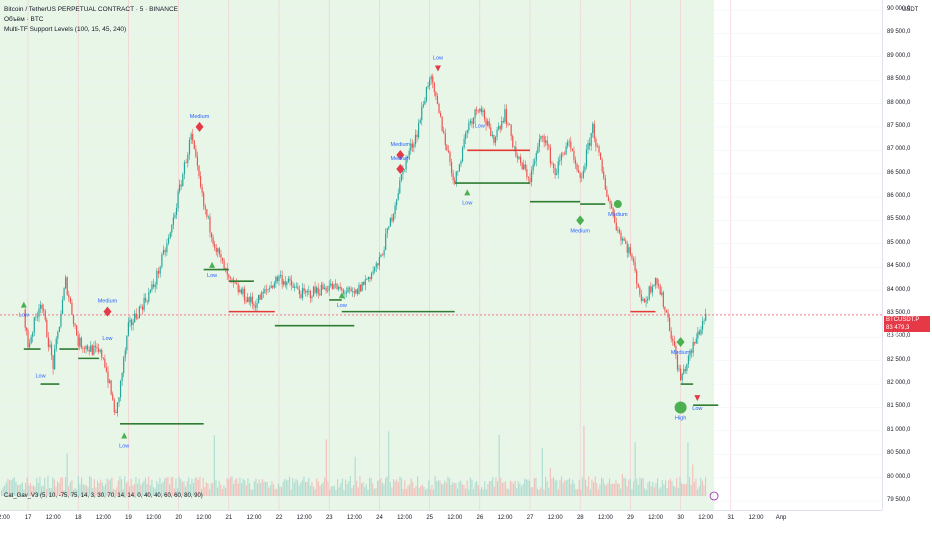 This screenshot has width=932, height=551. What do you see at coordinates (680, 418) in the screenshot?
I see `marker-label: High` at bounding box center [680, 418].